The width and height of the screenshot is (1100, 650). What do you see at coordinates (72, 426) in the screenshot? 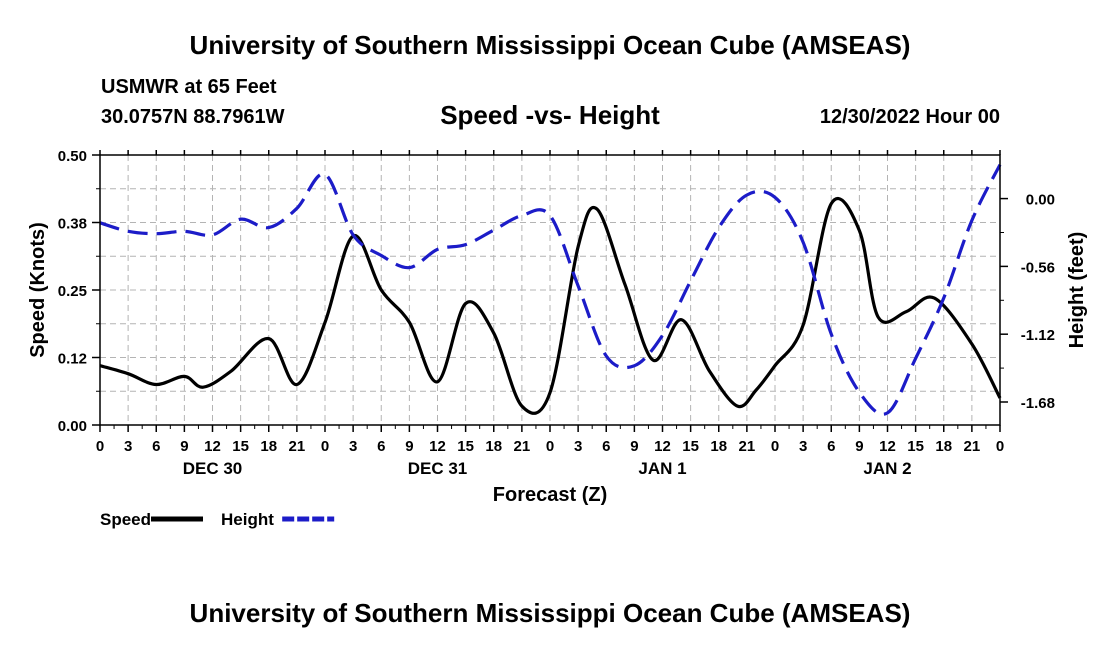
I see `y-tick-label: 0.00` at bounding box center [72, 426].